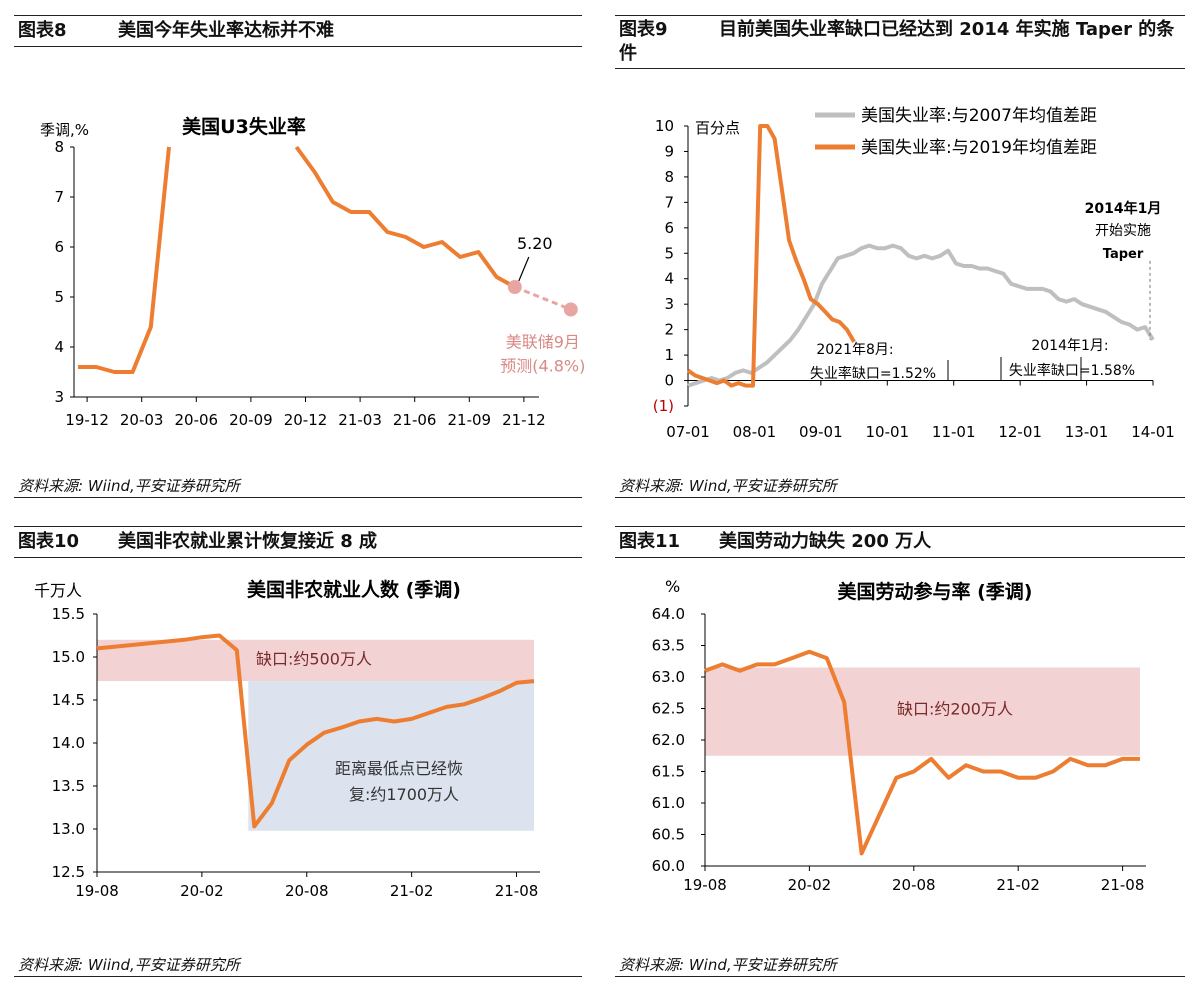 The height and width of the screenshot is (992, 1196). What do you see at coordinates (412, 891) in the screenshot?
I see `x-tick-label: 21-02` at bounding box center [412, 891].